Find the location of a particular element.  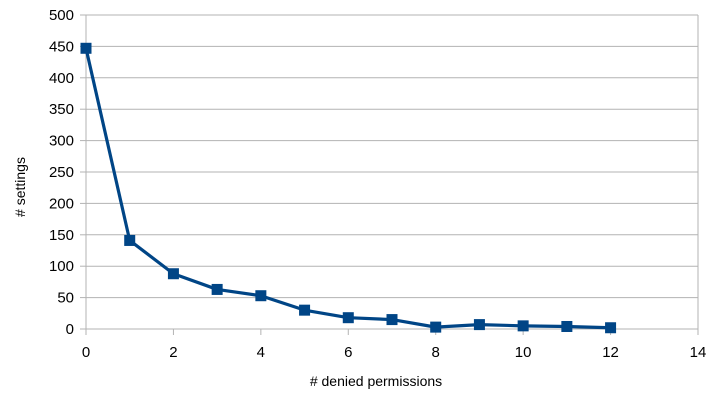

y-tick-label: 50 is located at coordinates (65, 298).